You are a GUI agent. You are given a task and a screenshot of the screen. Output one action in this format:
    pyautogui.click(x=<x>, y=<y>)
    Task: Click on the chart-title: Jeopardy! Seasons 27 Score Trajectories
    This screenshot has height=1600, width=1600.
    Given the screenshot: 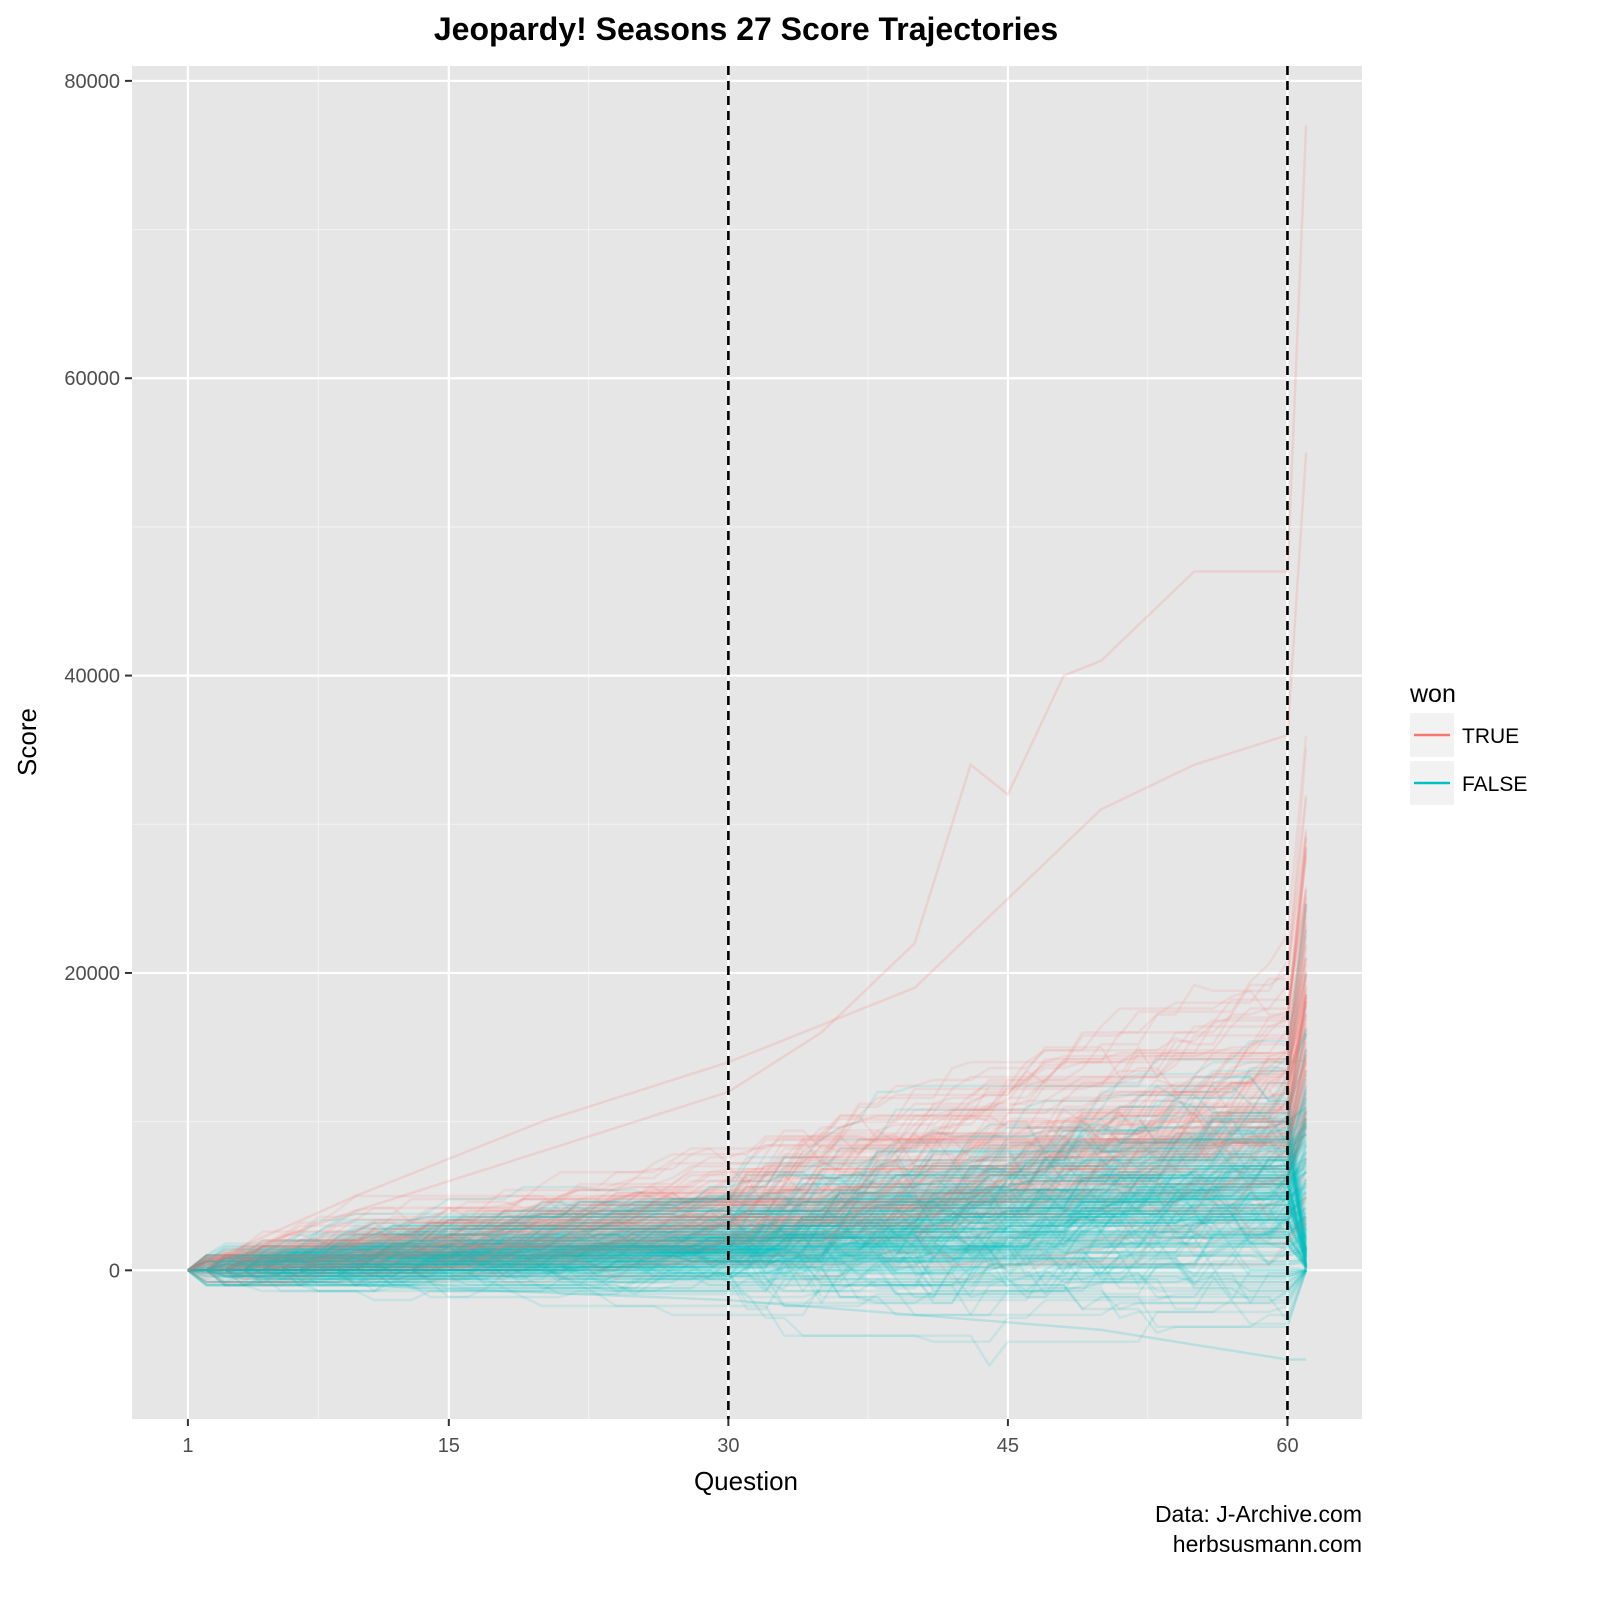 What is the action you would take?
    pyautogui.click(x=746, y=29)
    